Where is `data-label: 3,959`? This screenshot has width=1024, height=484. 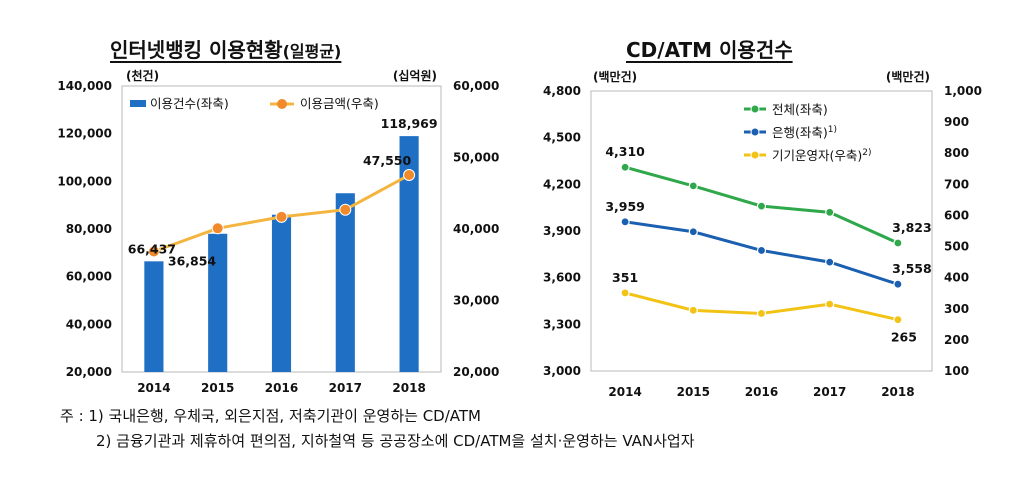
data-label: 3,959 is located at coordinates (625, 206).